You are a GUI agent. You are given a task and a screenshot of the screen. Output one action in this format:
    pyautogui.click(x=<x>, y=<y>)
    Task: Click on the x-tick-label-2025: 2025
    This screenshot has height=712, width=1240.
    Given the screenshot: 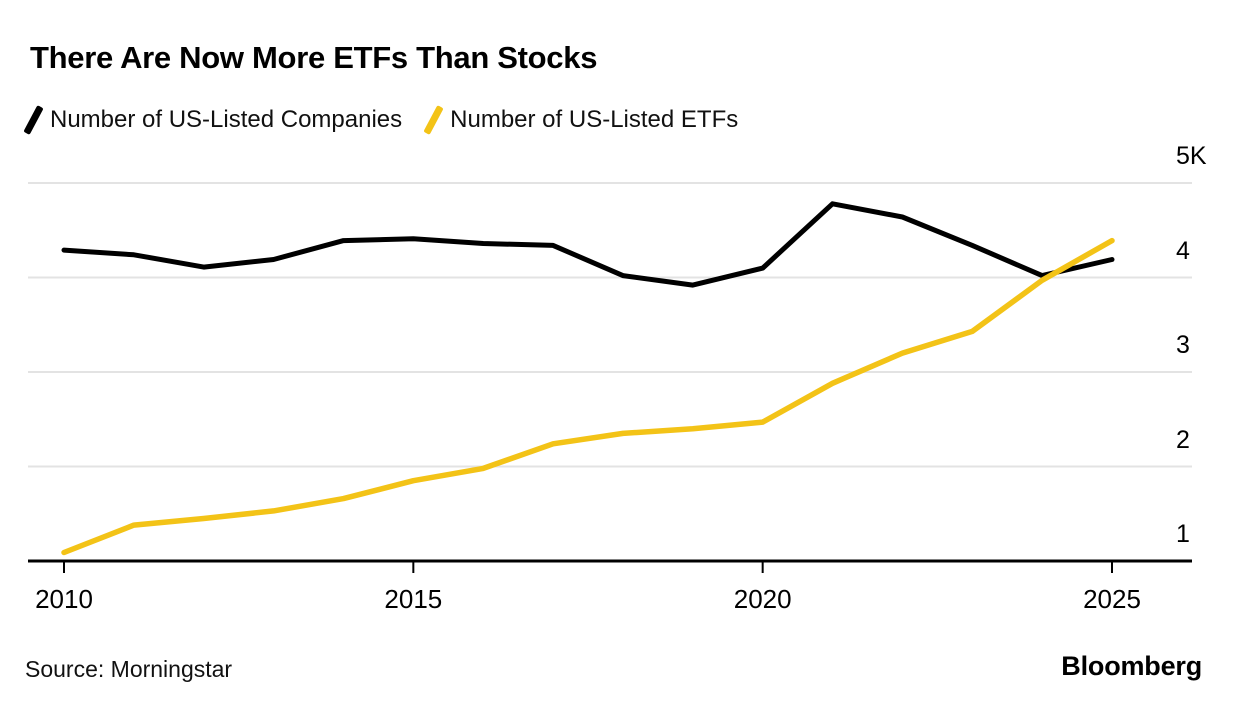 What is the action you would take?
    pyautogui.click(x=1112, y=599)
    